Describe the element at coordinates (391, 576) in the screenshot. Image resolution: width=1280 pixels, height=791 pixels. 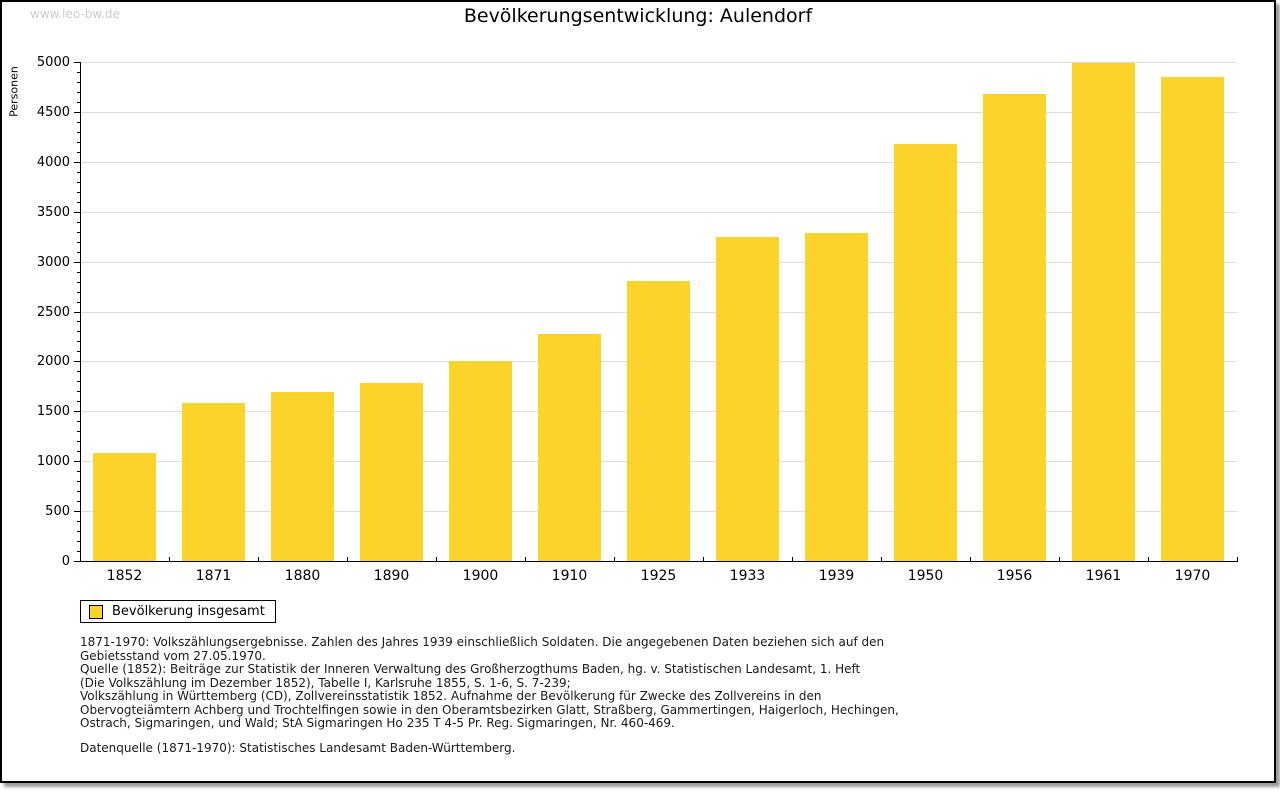
I see `x-tick-label: 1890` at that location.